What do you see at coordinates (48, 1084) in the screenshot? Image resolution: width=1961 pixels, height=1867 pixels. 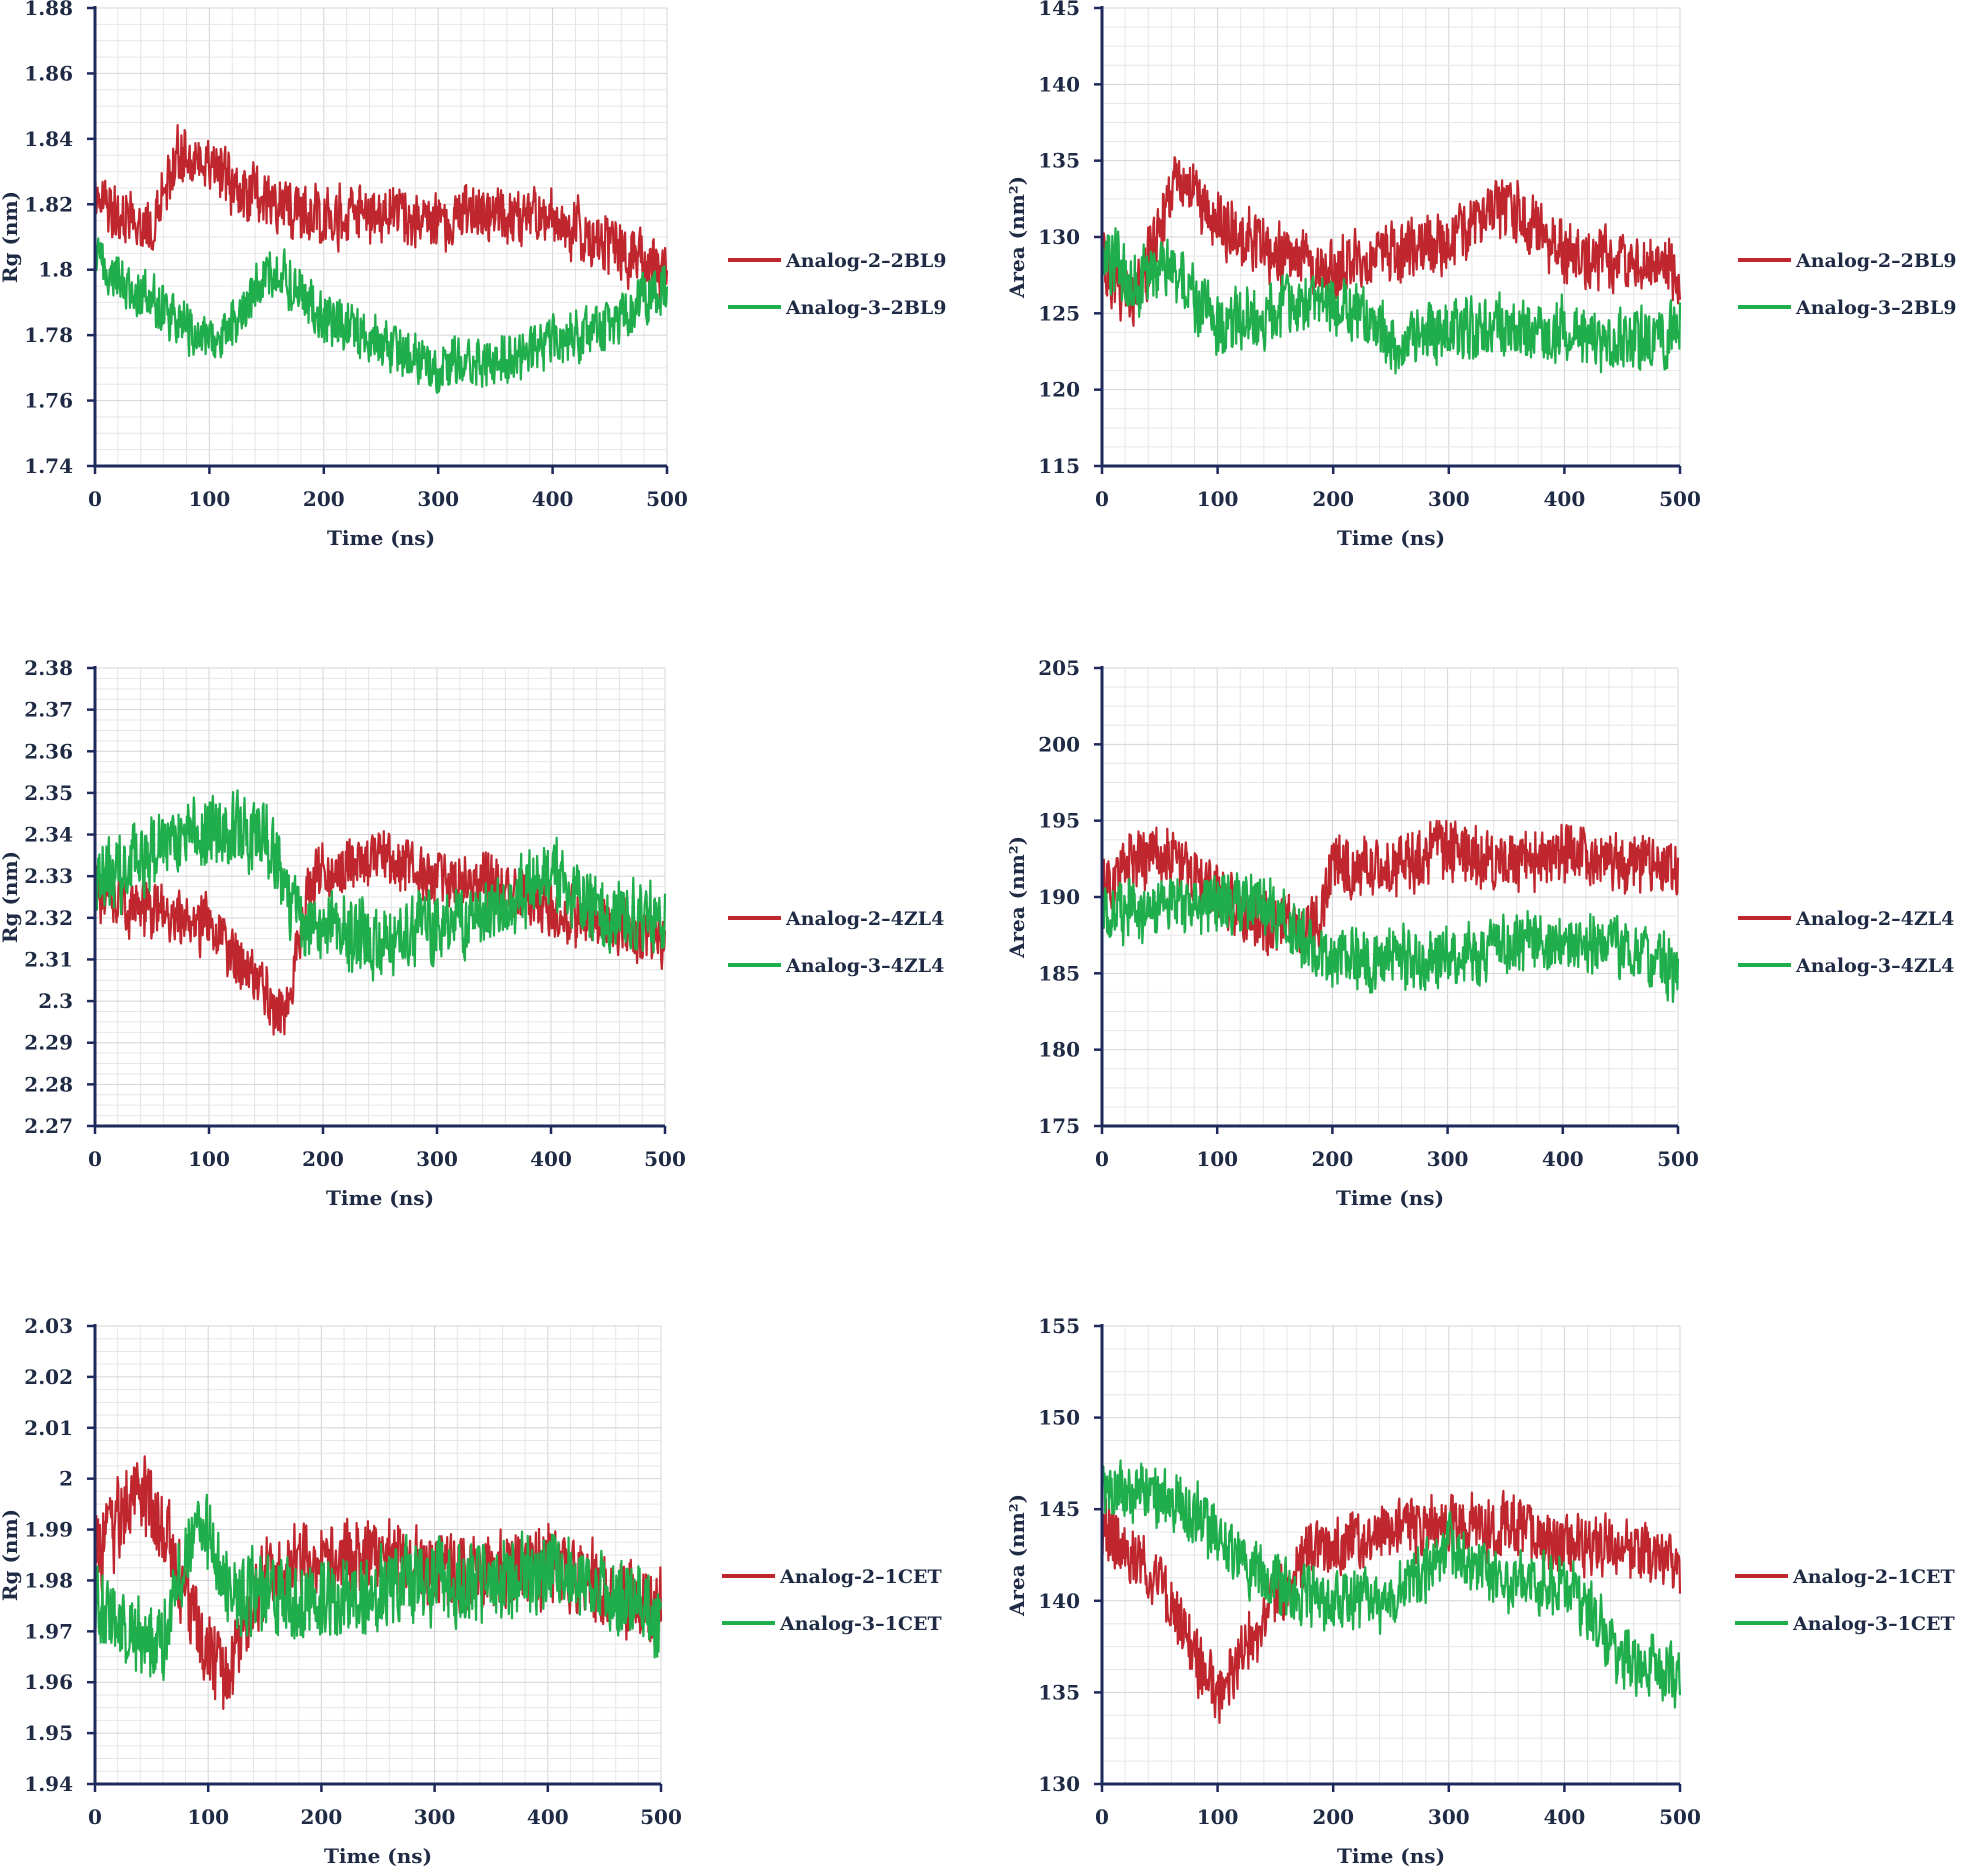 I see `y-tick-label: 2.28` at bounding box center [48, 1084].